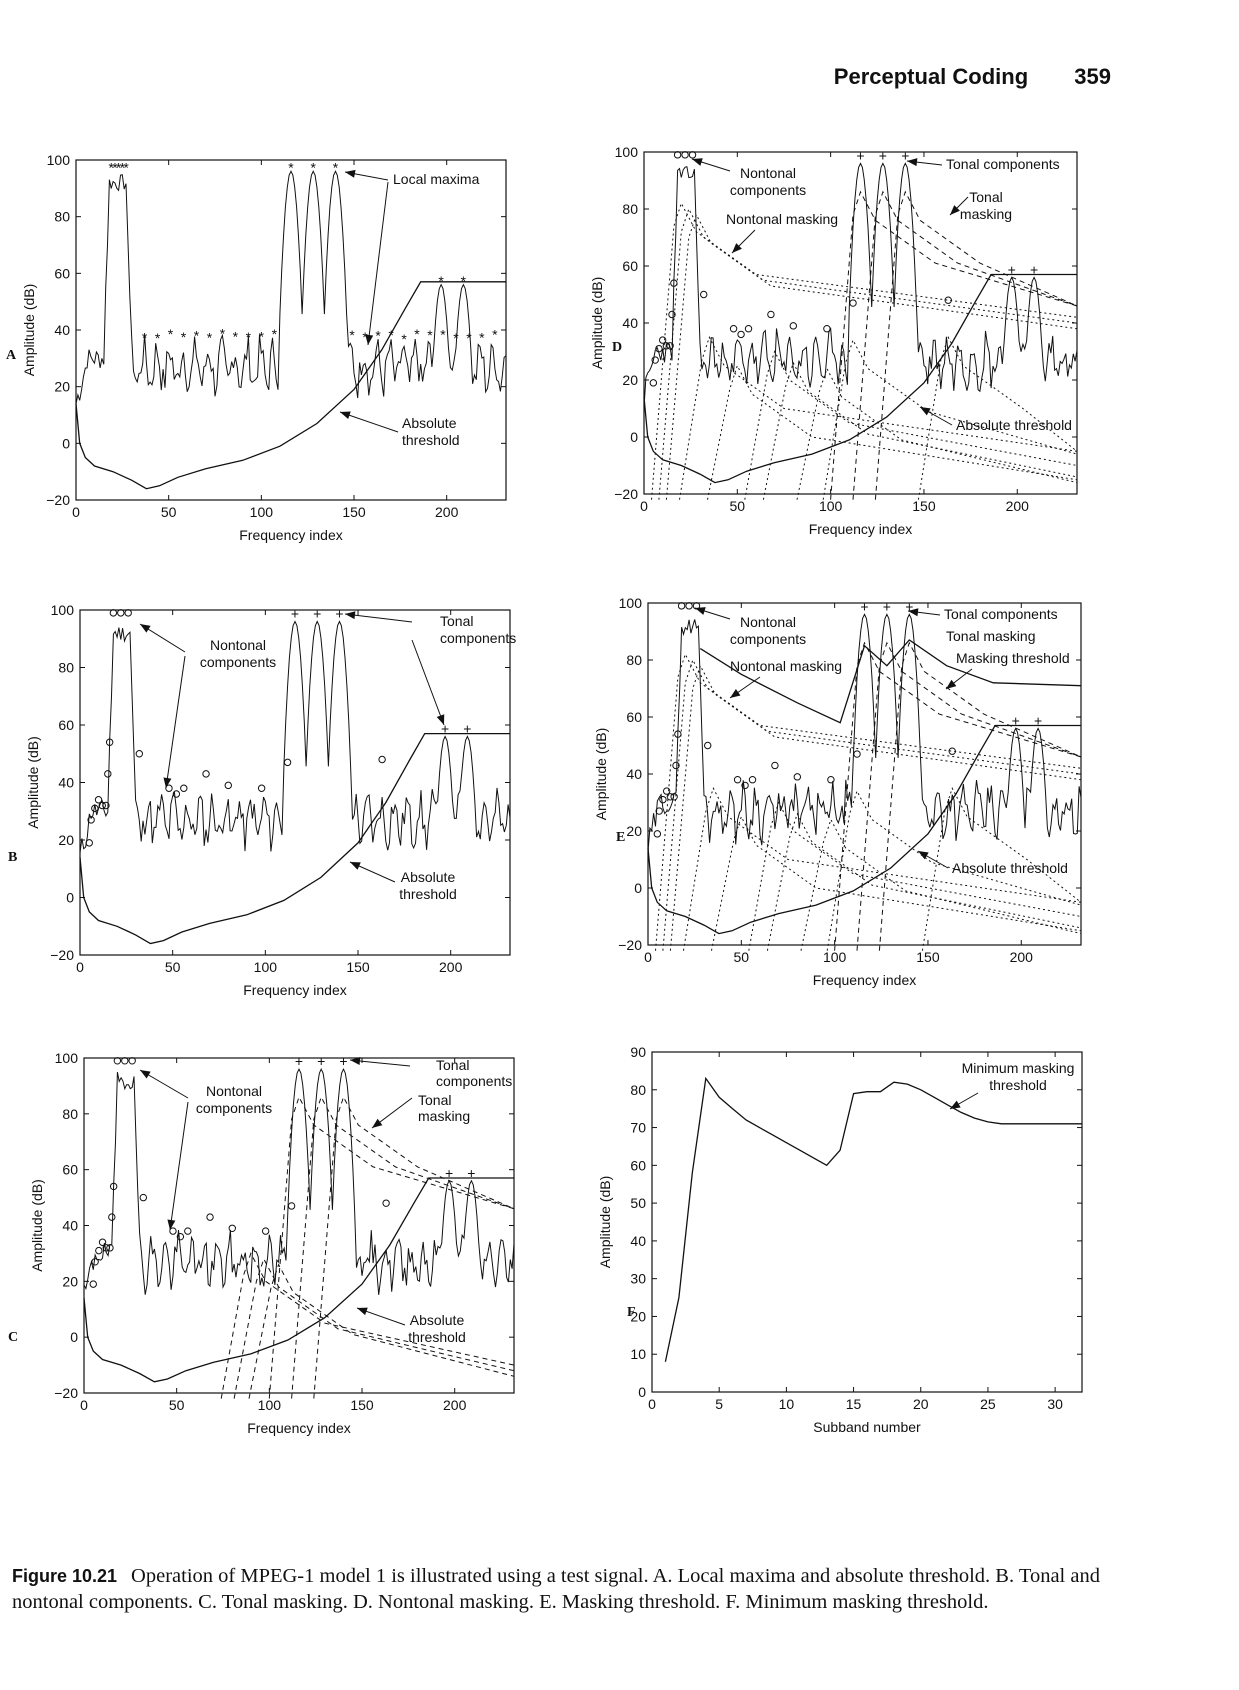 This screenshot has width=1239, height=1690. Describe the element at coordinates (1018, 1068) in the screenshot. I see `annotation-minimum-masking-threshold: Minimum masking` at that location.